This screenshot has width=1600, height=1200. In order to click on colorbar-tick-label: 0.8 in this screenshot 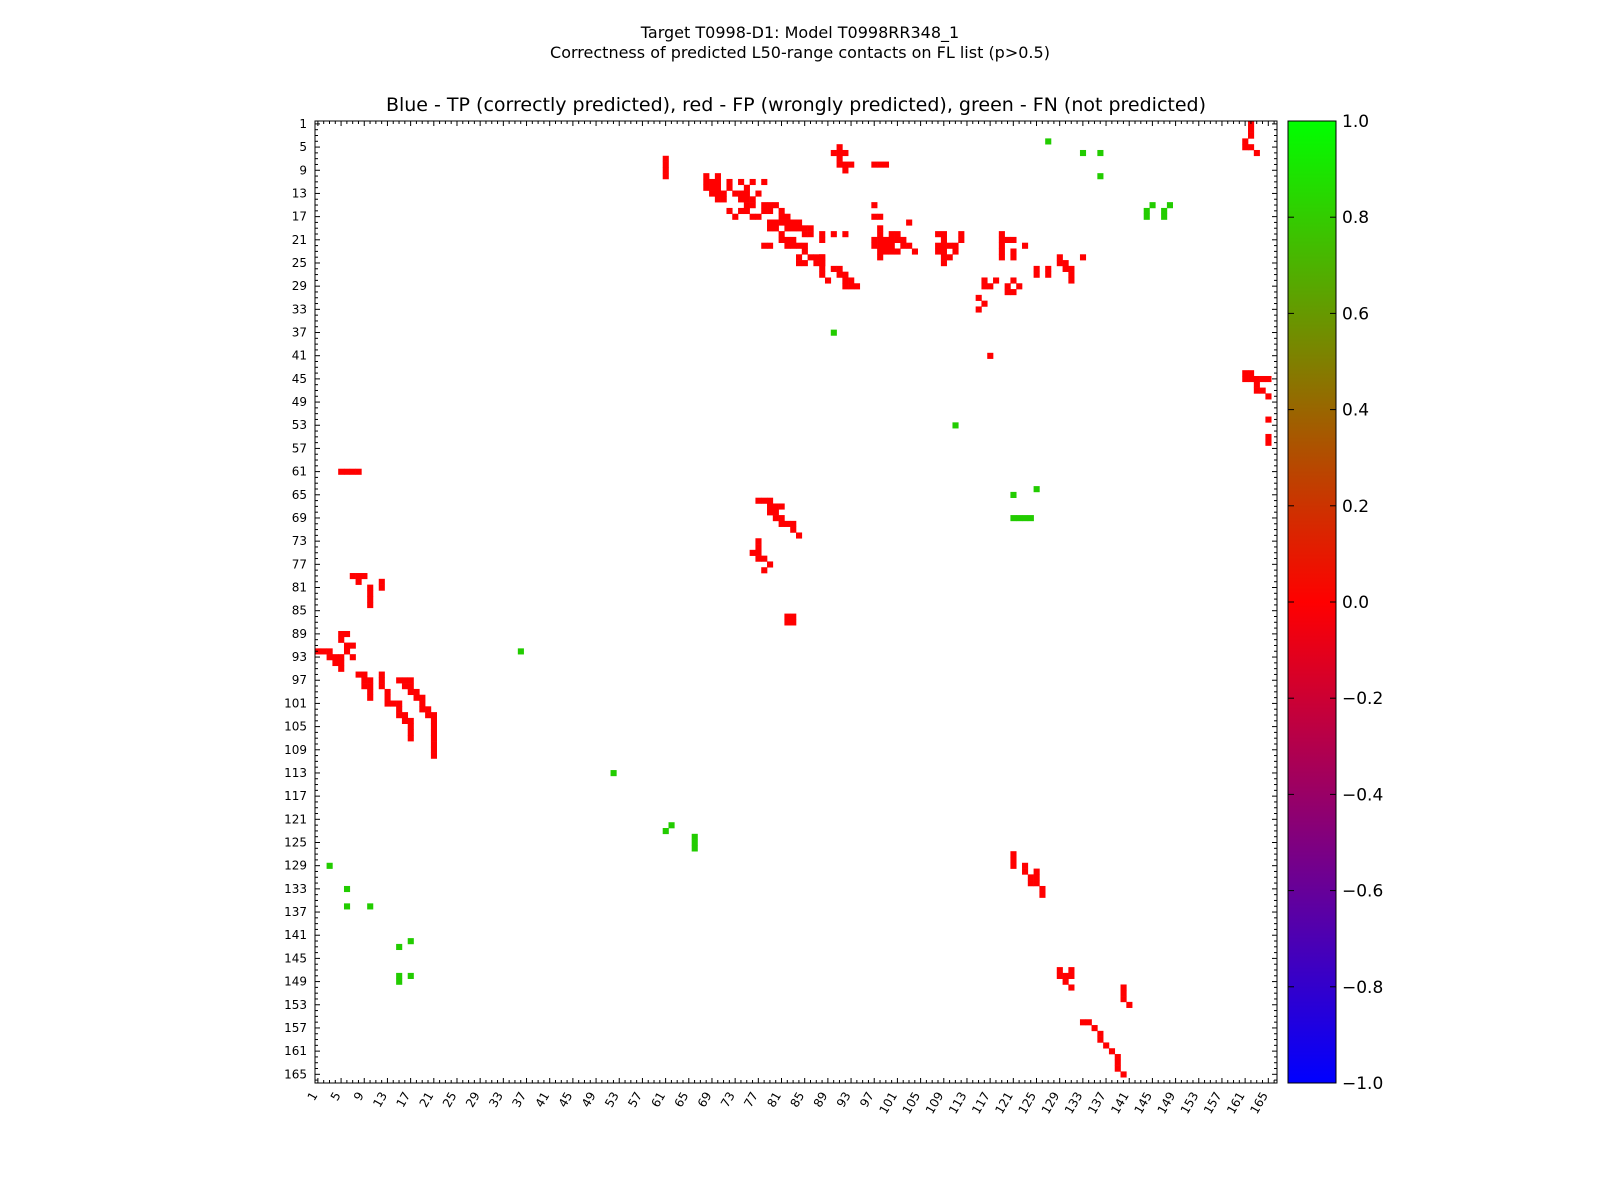, I will do `click(1355, 218)`.